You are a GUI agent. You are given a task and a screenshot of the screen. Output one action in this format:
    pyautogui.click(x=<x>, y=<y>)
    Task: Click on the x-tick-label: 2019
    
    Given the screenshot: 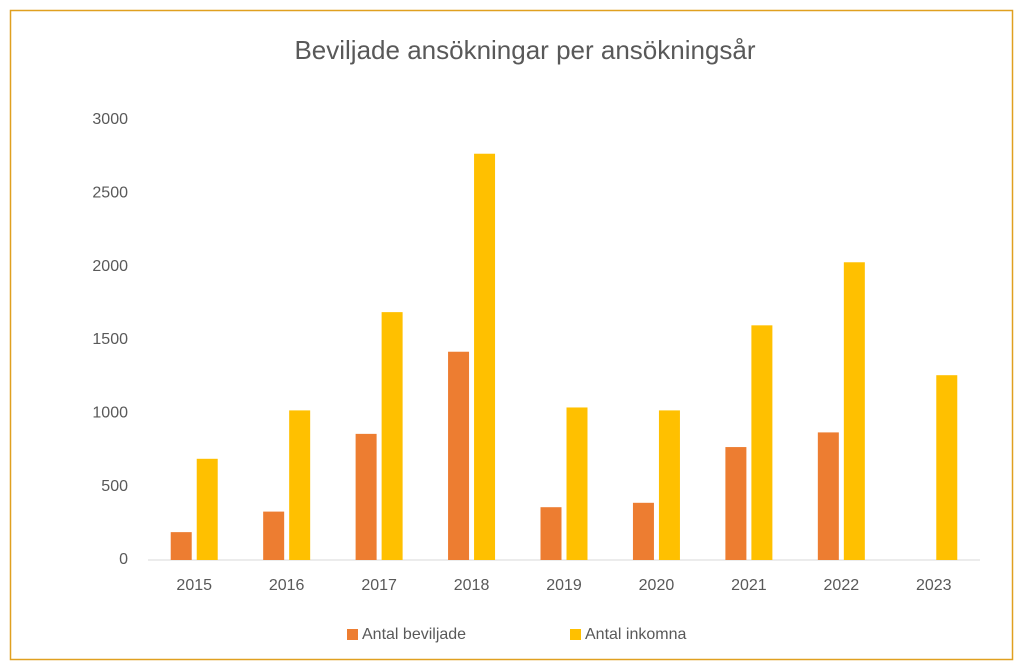 What is the action you would take?
    pyautogui.click(x=564, y=585)
    